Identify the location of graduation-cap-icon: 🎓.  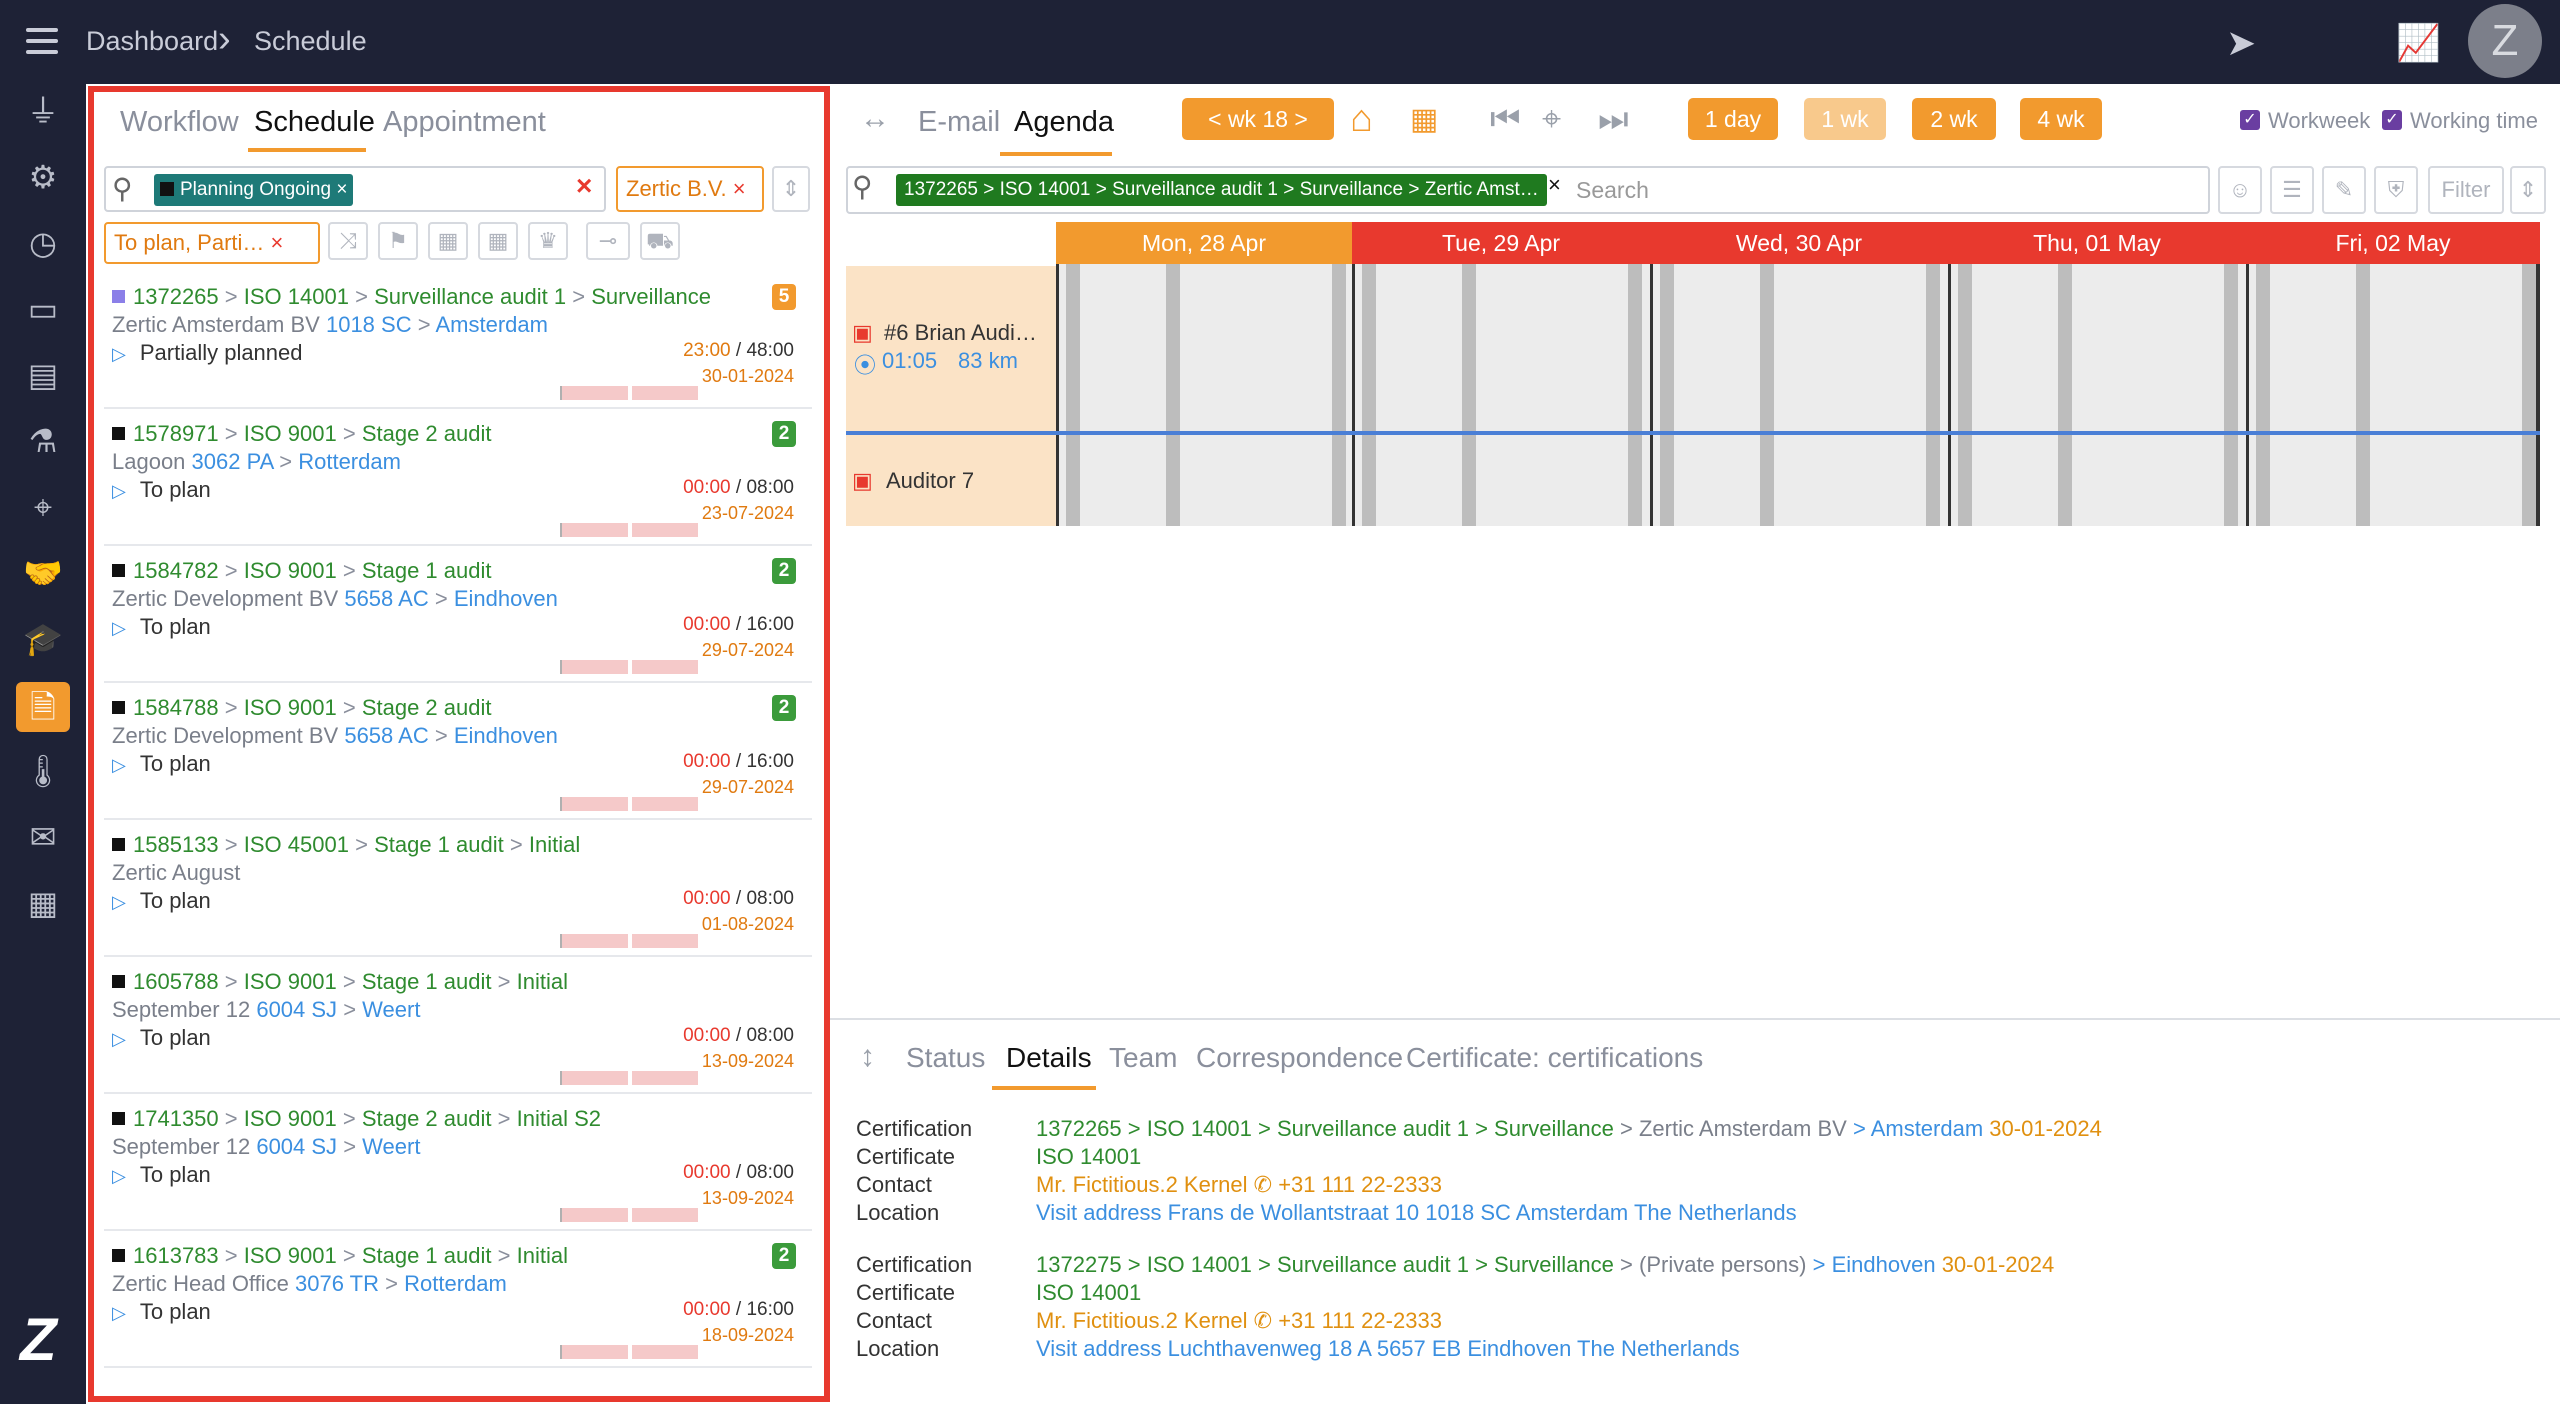
(43, 639).